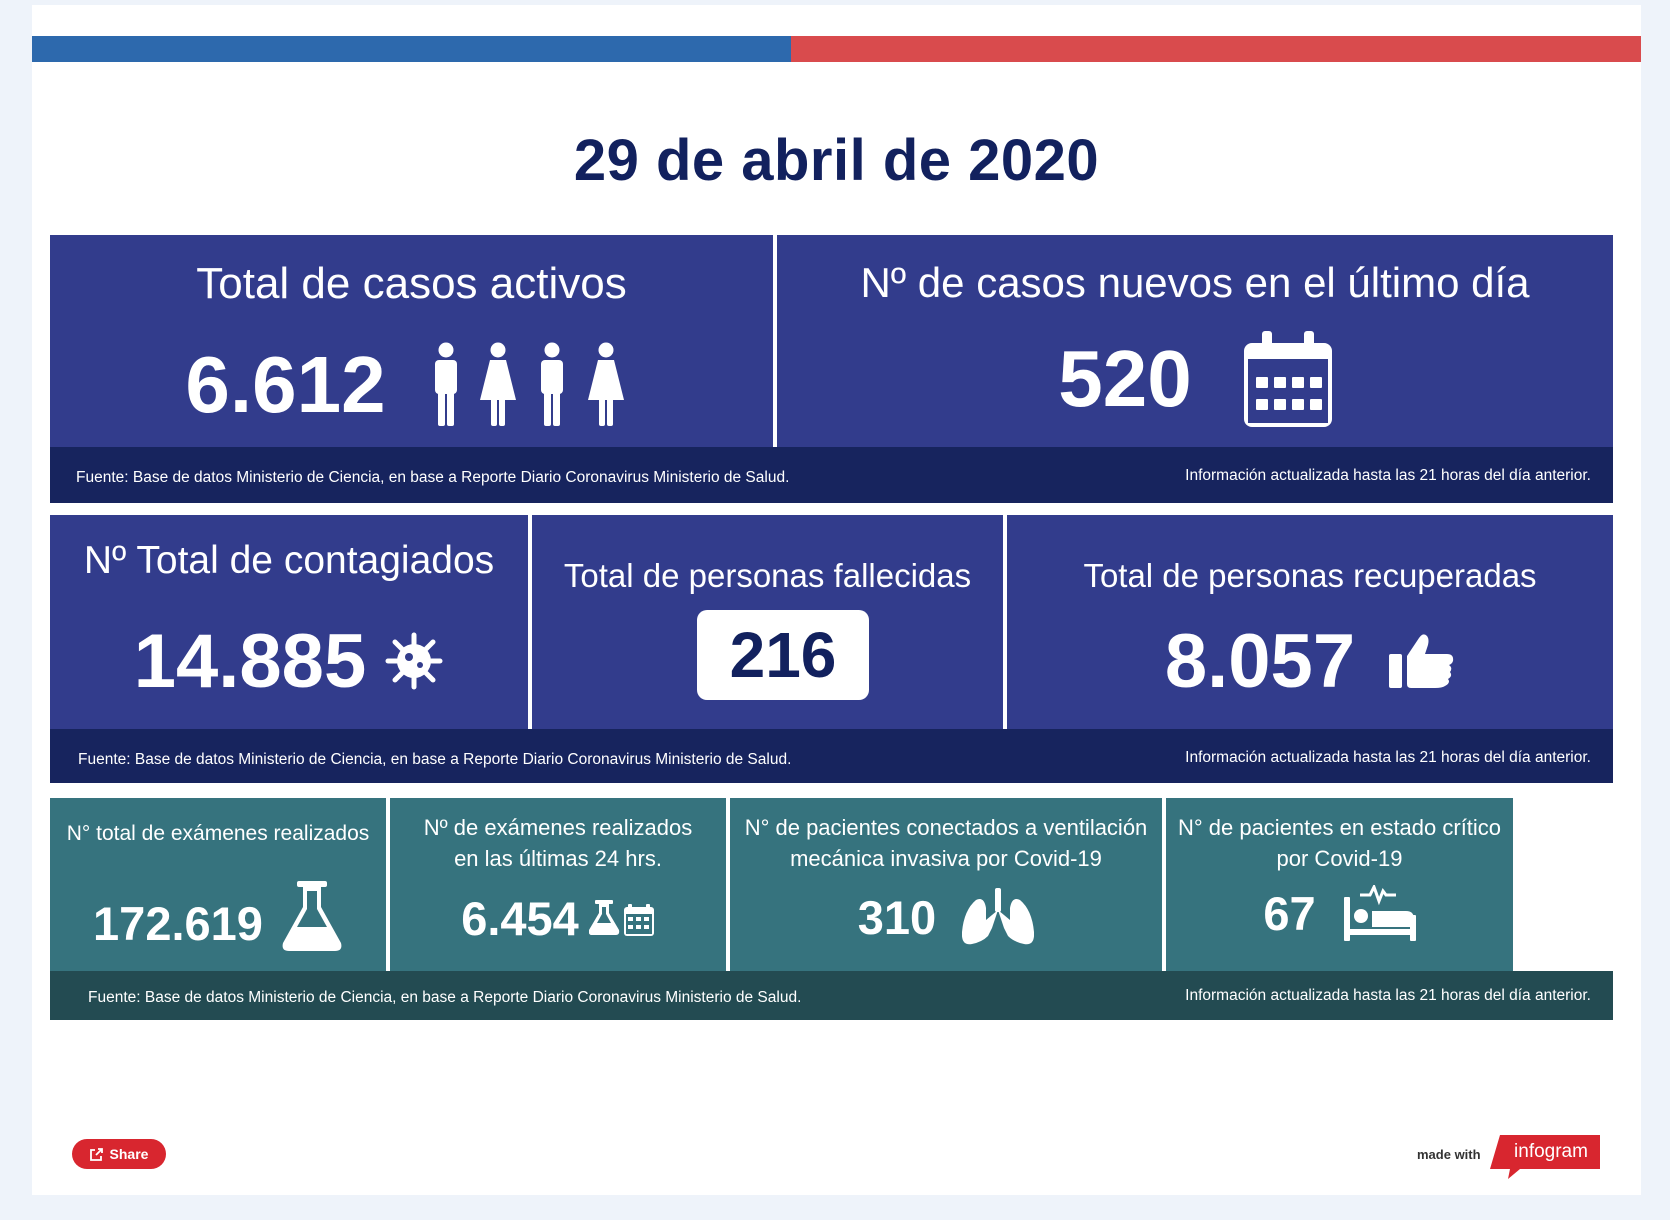 This screenshot has height=1220, width=1670. What do you see at coordinates (767, 575) in the screenshot?
I see `card-title: Total de personas fallecidas` at bounding box center [767, 575].